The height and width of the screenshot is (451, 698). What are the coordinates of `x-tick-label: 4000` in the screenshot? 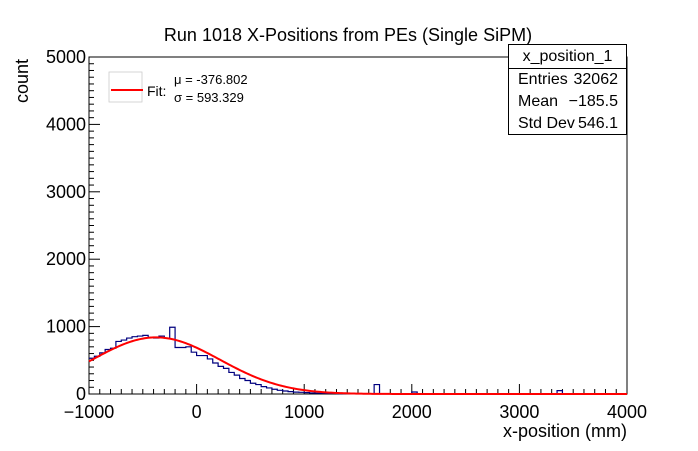 It's located at (627, 412).